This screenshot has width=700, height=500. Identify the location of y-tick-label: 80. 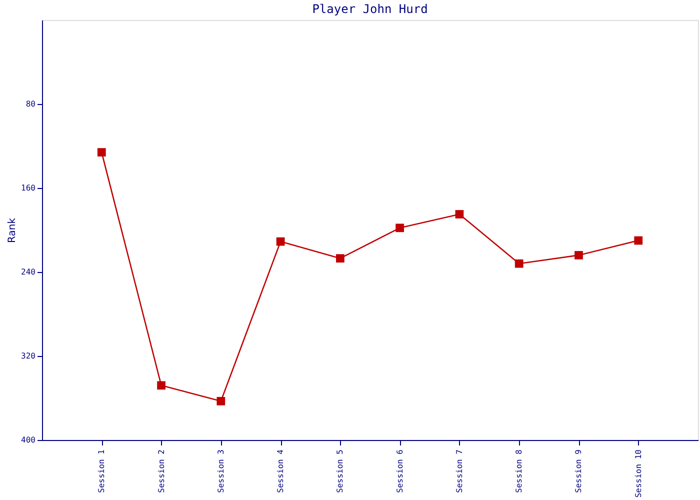
(31, 104).